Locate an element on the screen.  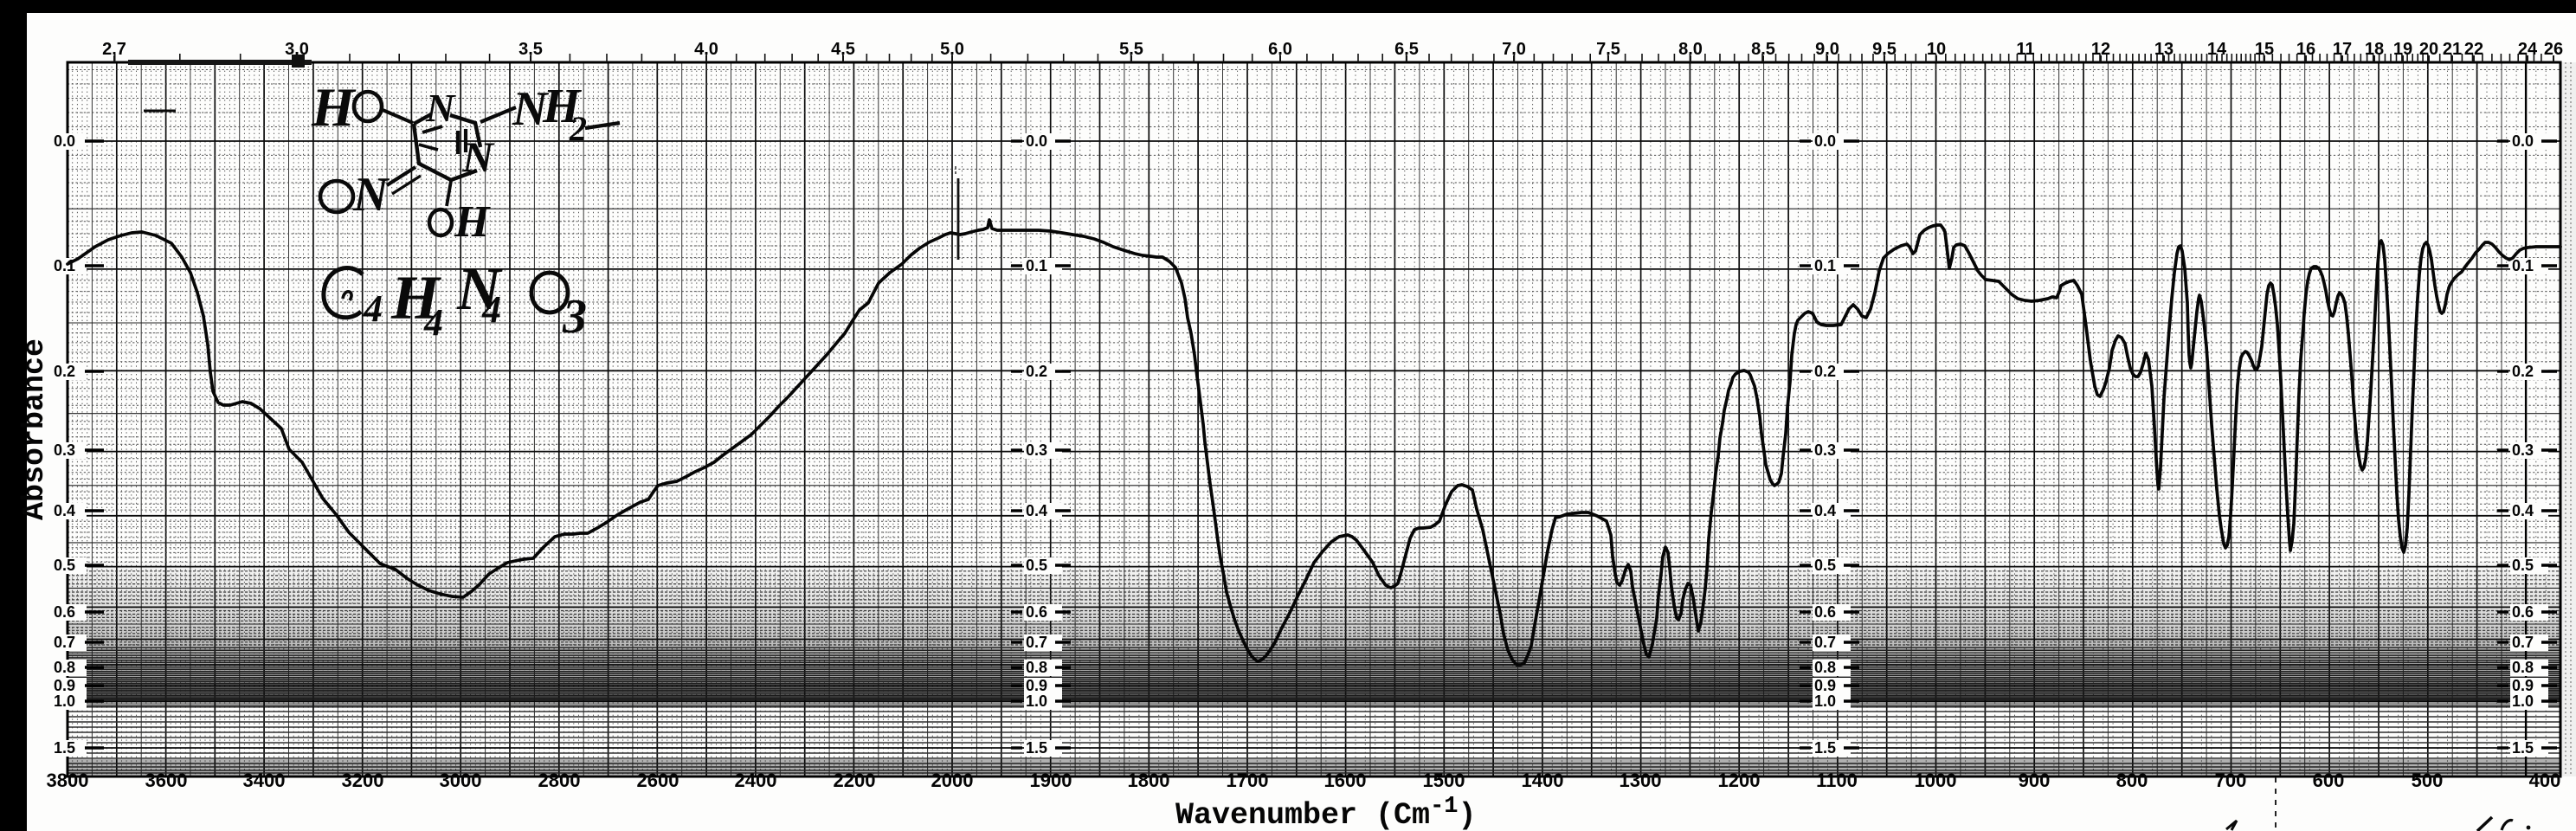
svg-text: 2400 is located at coordinates (756, 780).